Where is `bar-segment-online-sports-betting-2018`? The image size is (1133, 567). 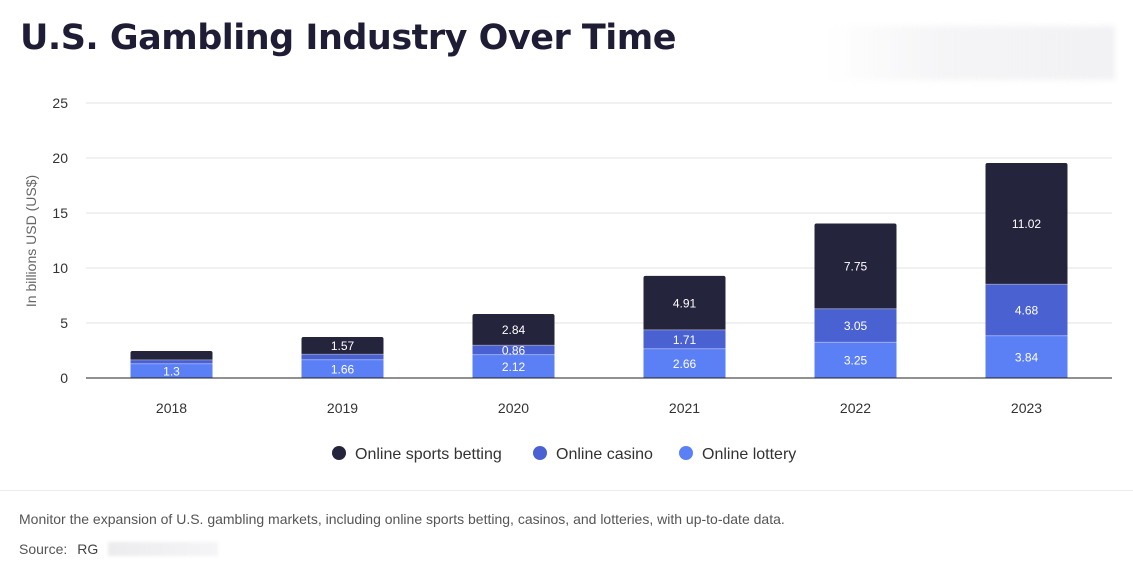
bar-segment-online-sports-betting-2018 is located at coordinates (171, 355).